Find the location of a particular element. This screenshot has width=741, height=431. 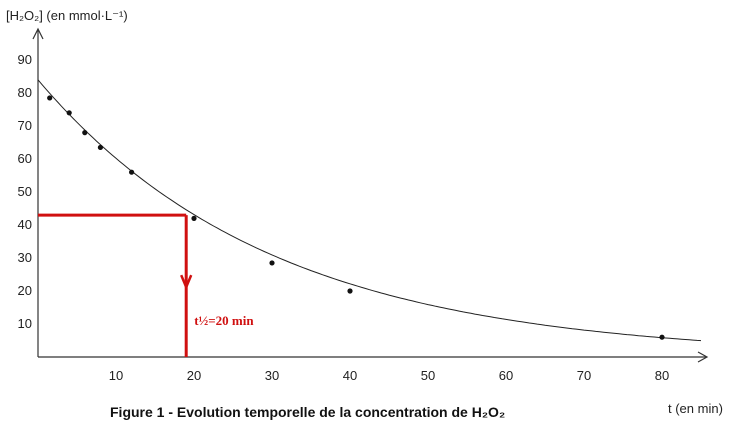

x-axis-arrow is located at coordinates (703, 357).